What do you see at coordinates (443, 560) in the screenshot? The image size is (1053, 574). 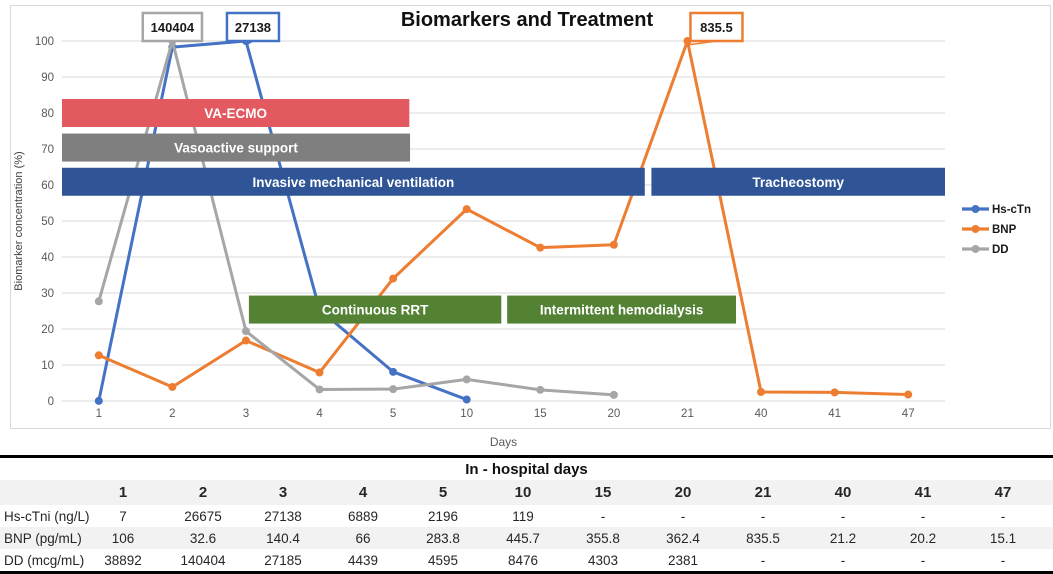 I see `table-cell: 4595` at bounding box center [443, 560].